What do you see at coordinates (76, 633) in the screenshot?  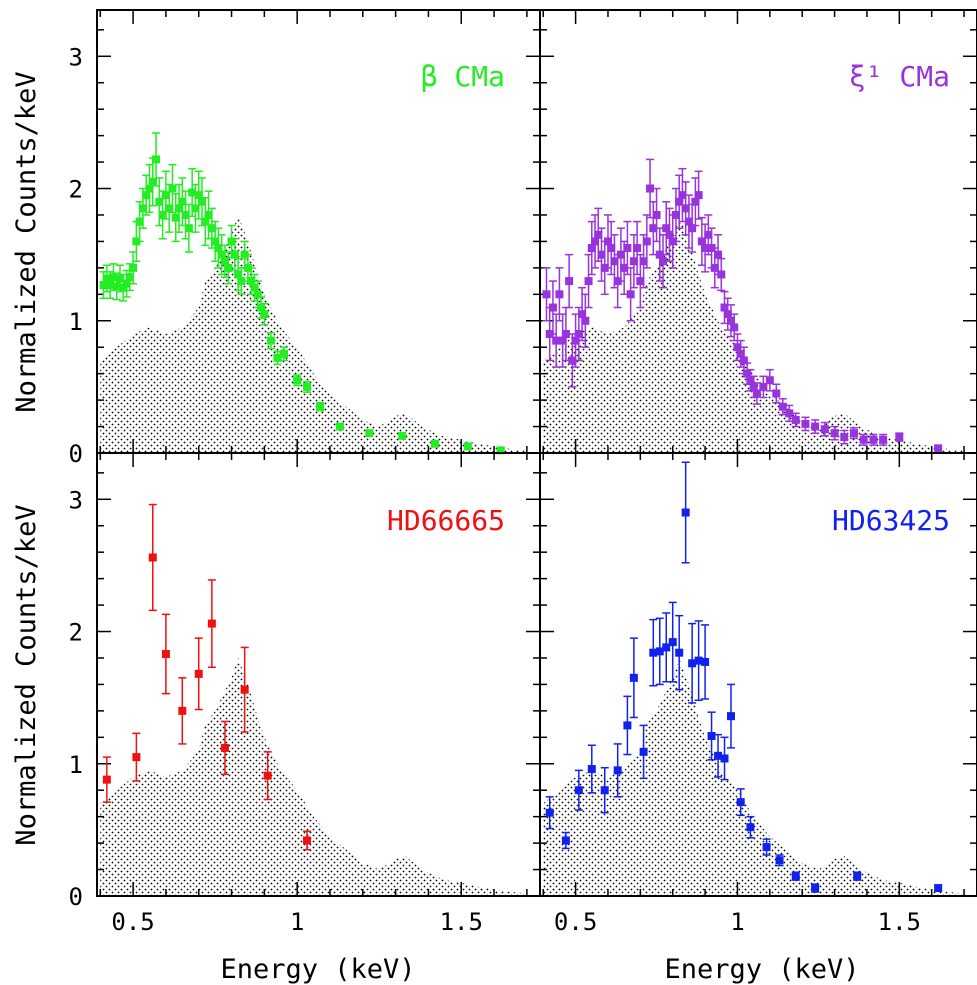 I see `y-tick-label-2: 2` at bounding box center [76, 633].